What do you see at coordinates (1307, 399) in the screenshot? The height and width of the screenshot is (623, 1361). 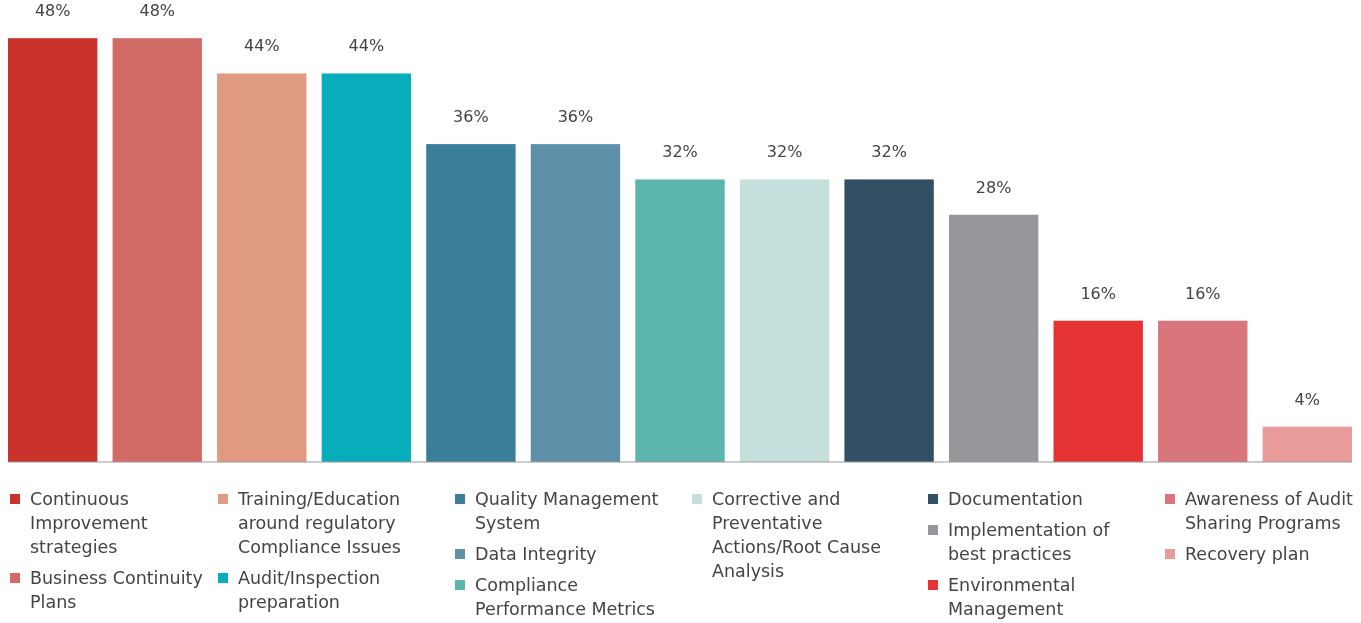 I see `data-label: 4%` at bounding box center [1307, 399].